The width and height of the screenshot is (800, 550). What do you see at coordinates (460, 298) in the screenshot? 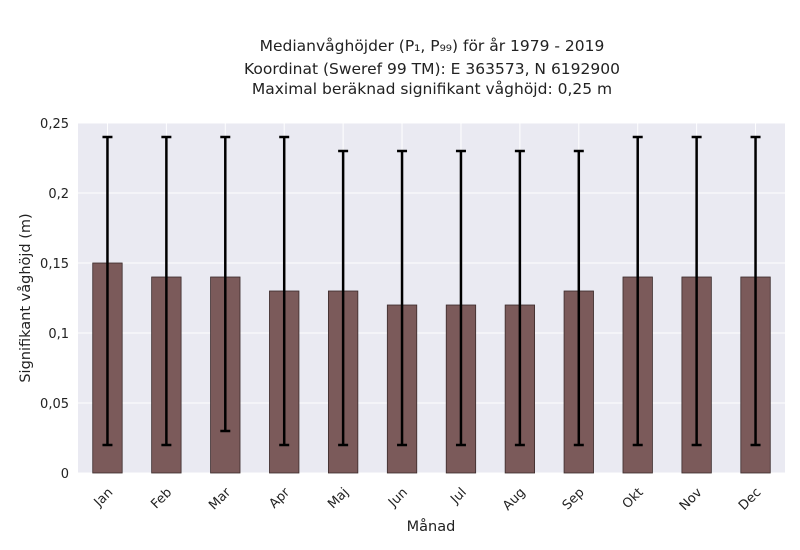
I see `error-bar-jul` at bounding box center [460, 298].